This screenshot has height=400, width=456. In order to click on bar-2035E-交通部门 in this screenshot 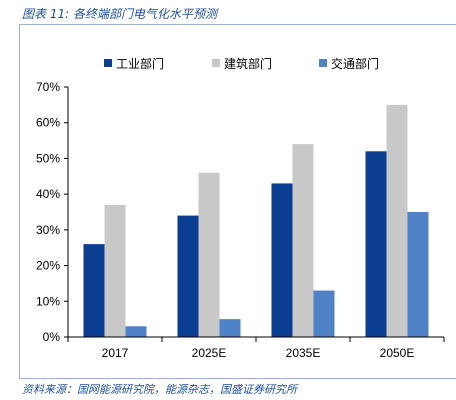, I will do `click(324, 313)`.